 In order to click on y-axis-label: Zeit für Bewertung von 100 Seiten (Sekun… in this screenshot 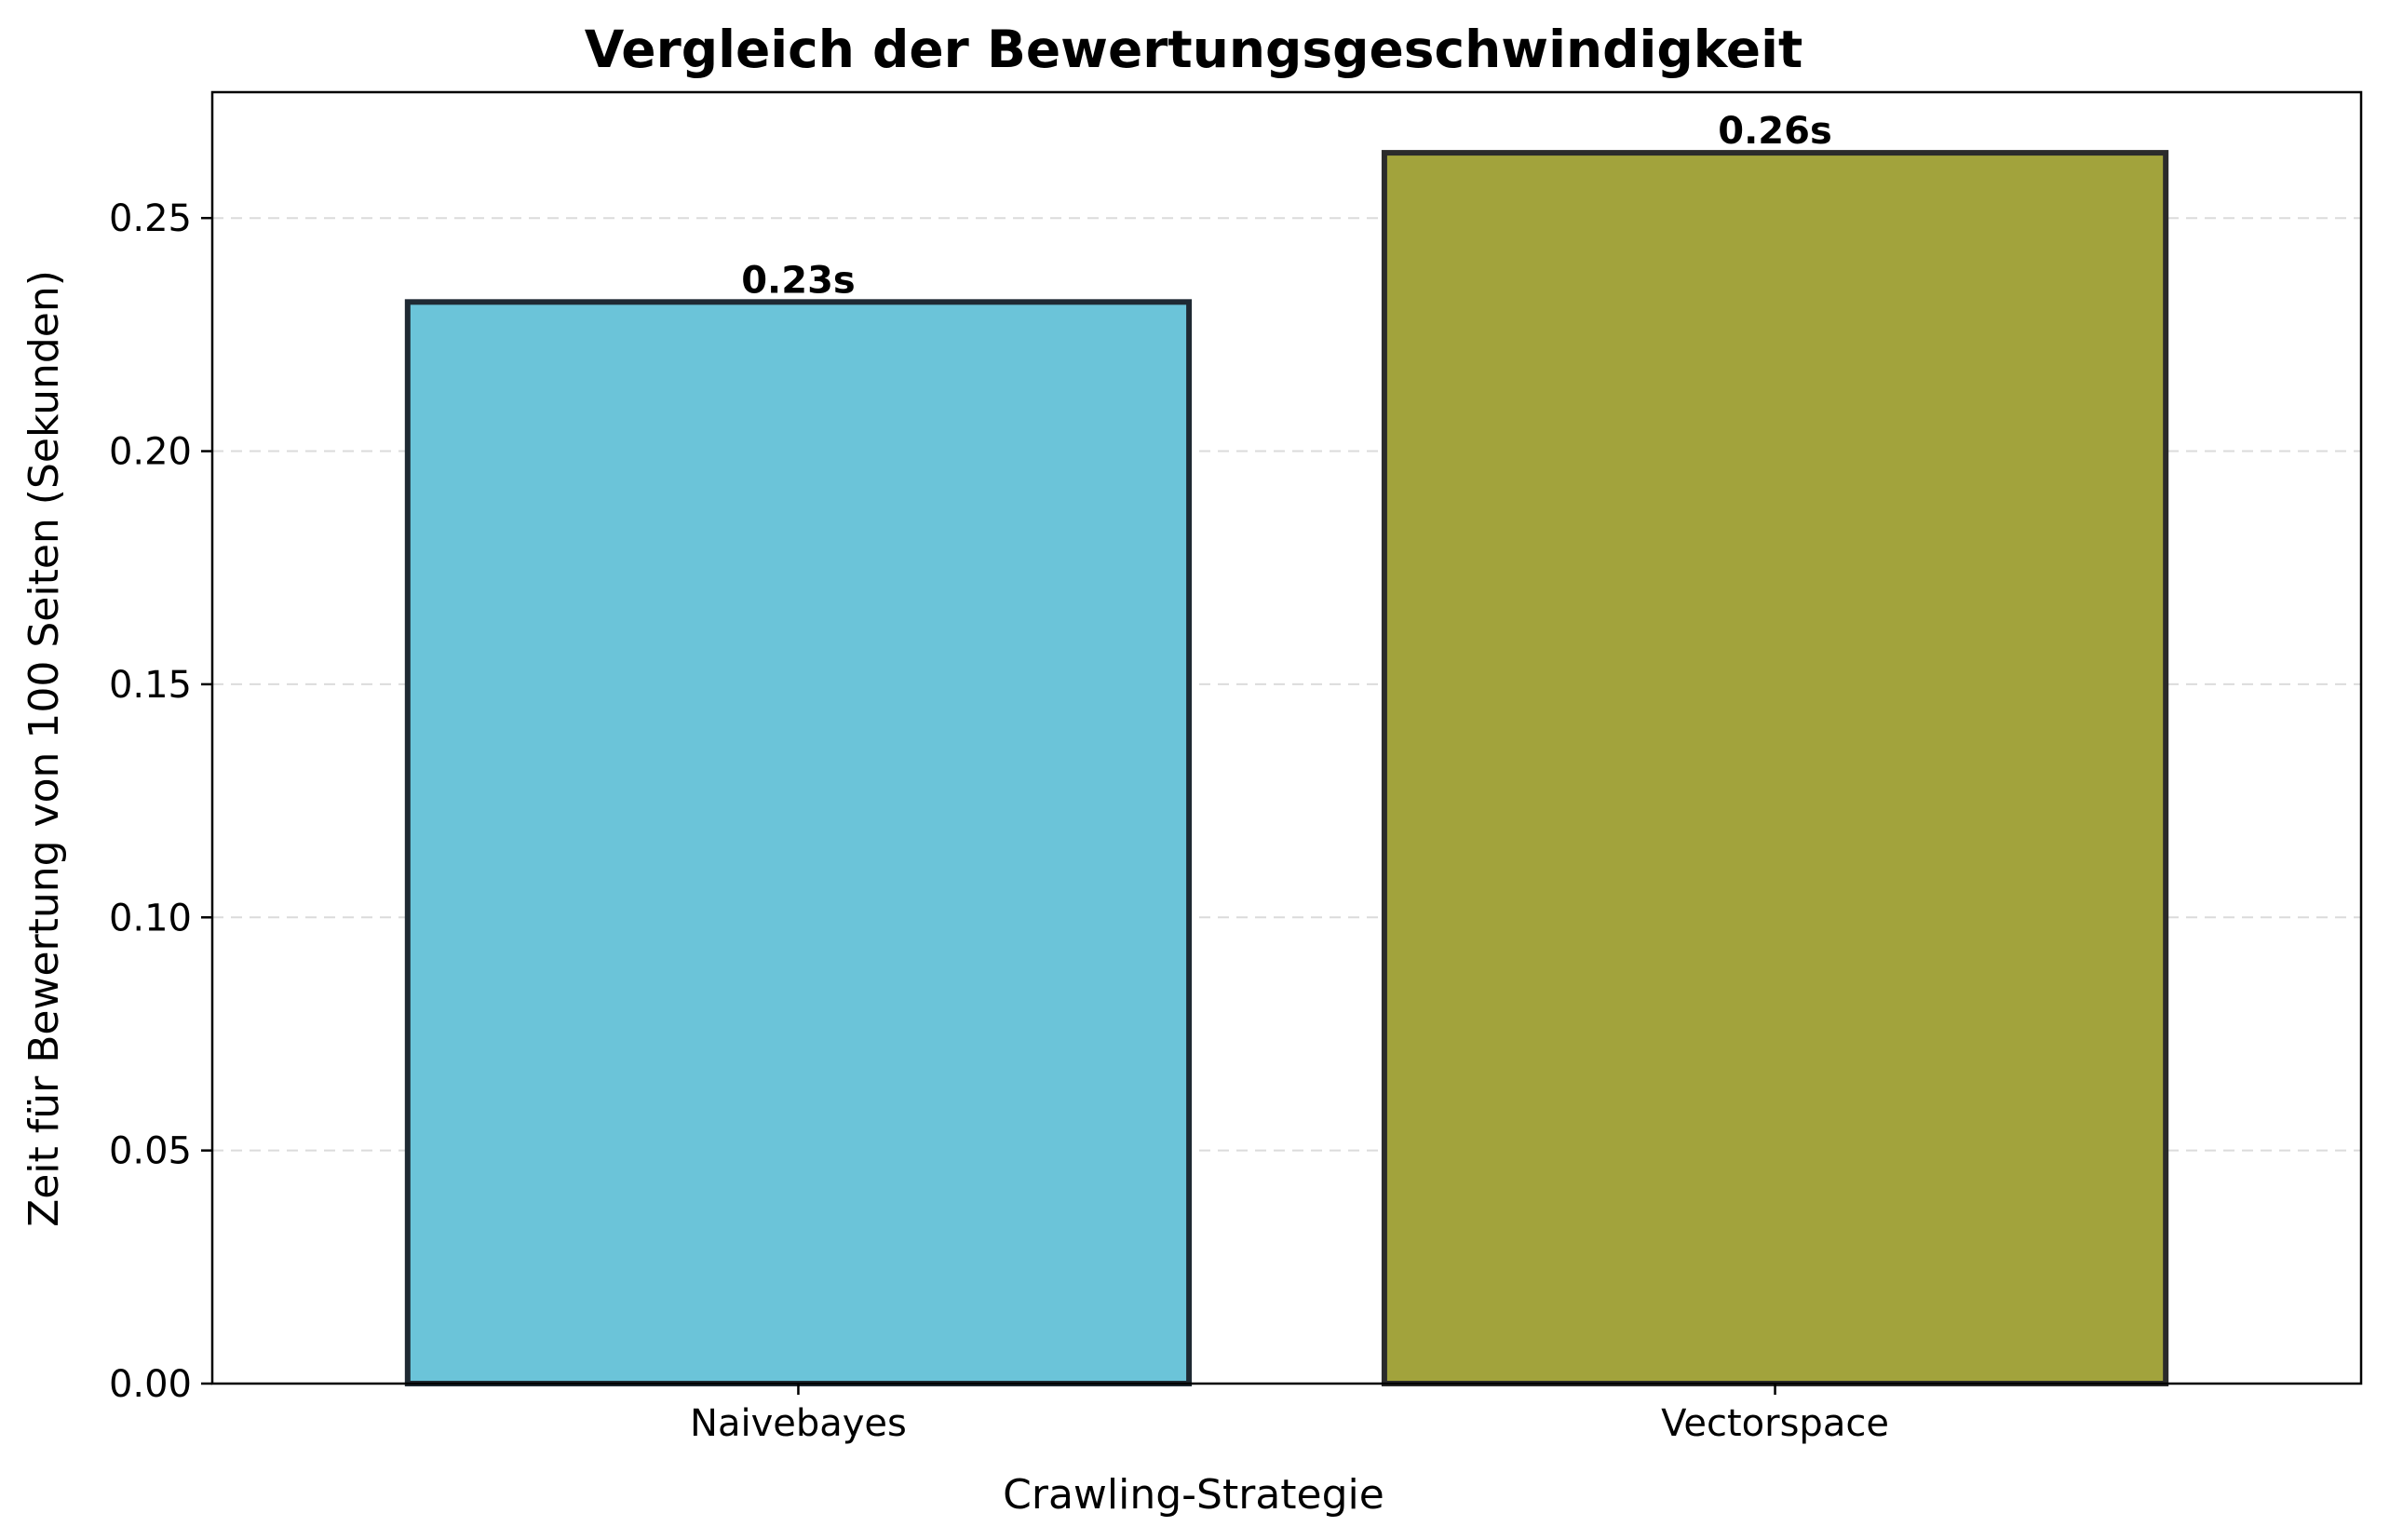, I will do `click(44, 749)`.